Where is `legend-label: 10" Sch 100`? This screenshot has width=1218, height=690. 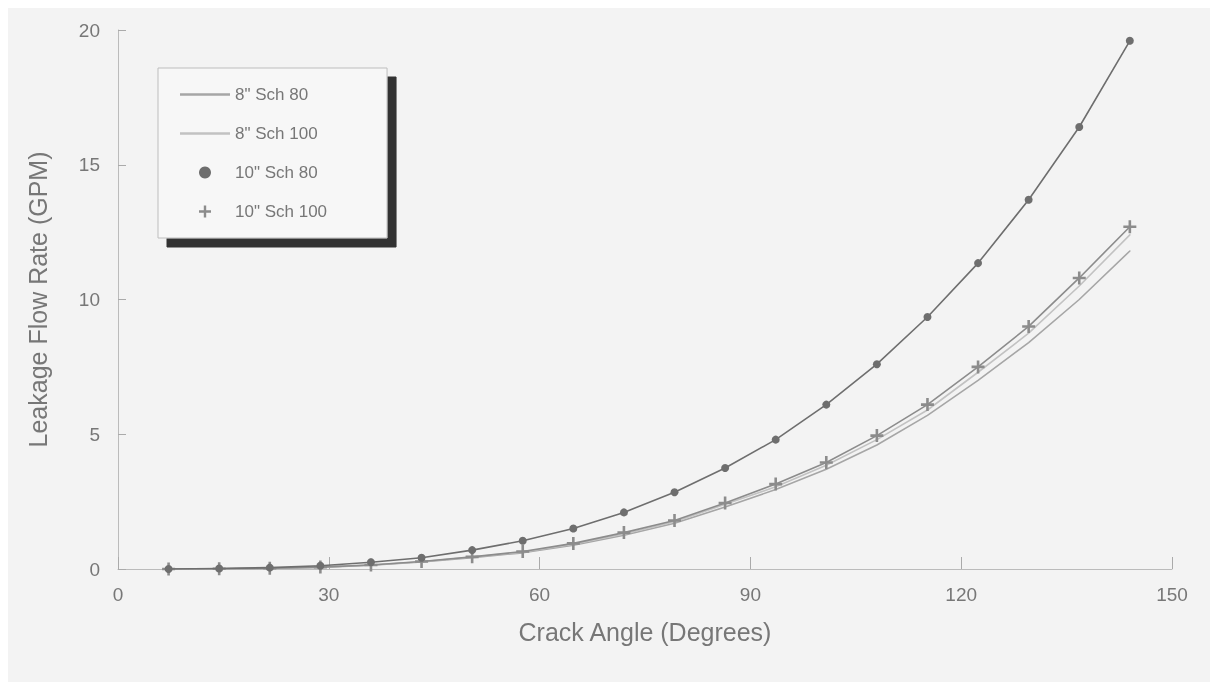 legend-label: 10" Sch 100 is located at coordinates (281, 211).